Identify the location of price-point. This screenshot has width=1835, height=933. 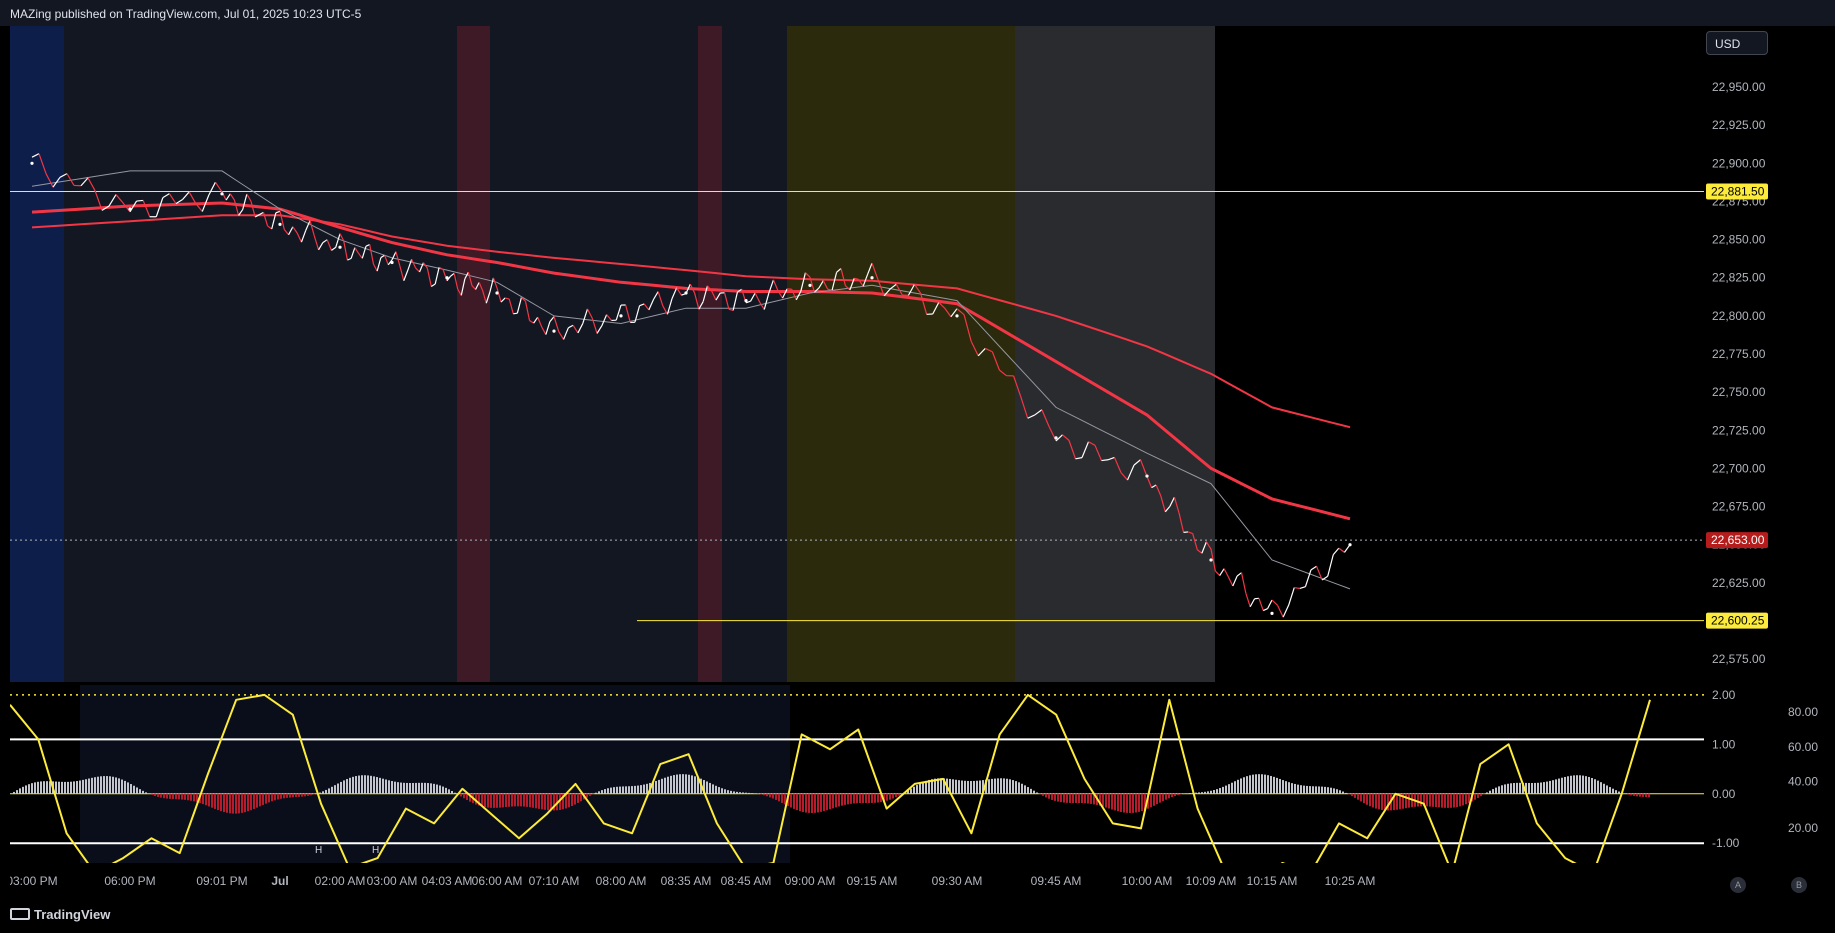
(497, 293).